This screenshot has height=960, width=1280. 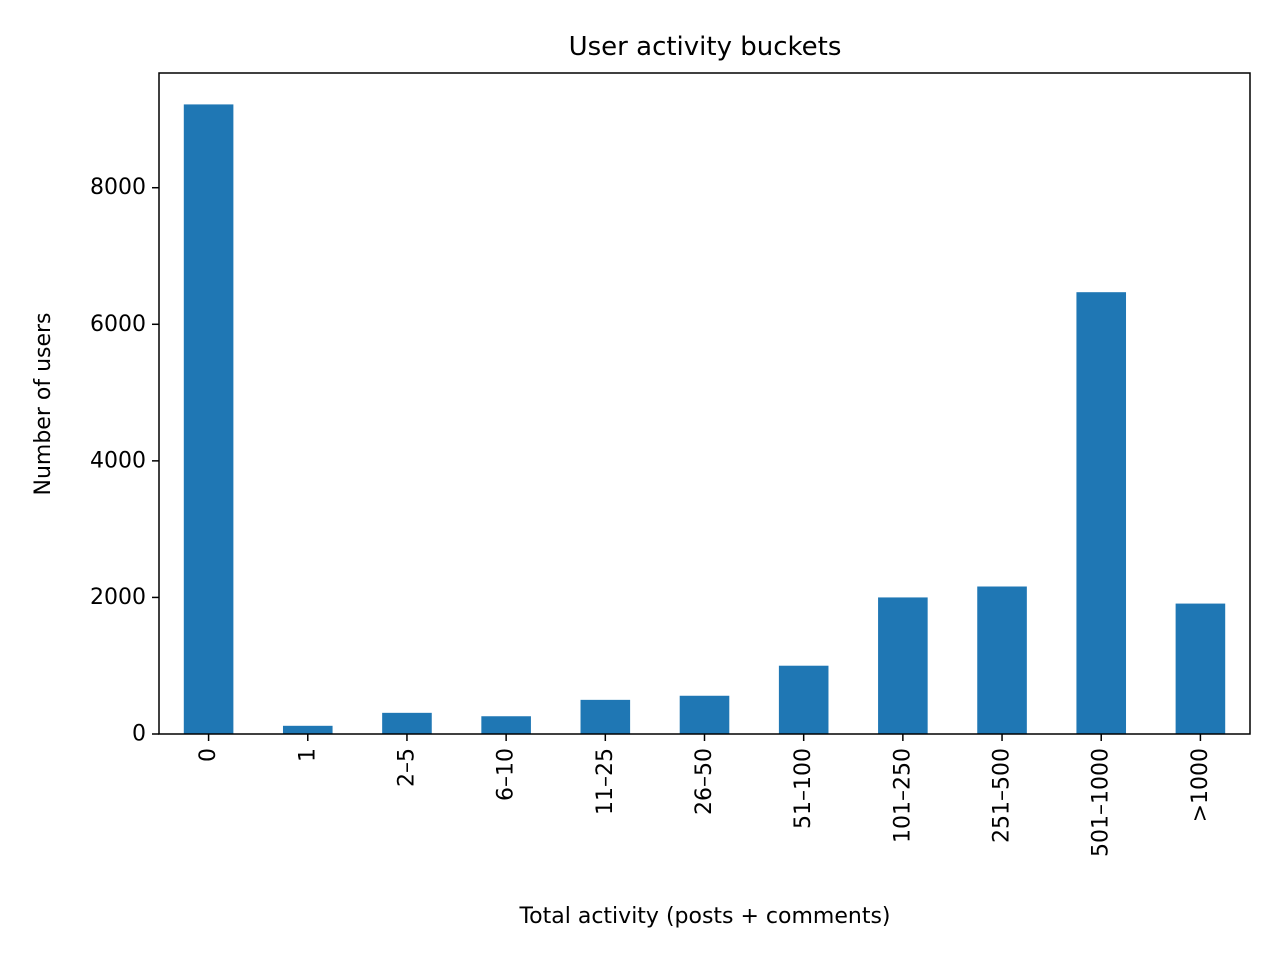 What do you see at coordinates (605, 781) in the screenshot?
I see `x-tick-label: 11–25` at bounding box center [605, 781].